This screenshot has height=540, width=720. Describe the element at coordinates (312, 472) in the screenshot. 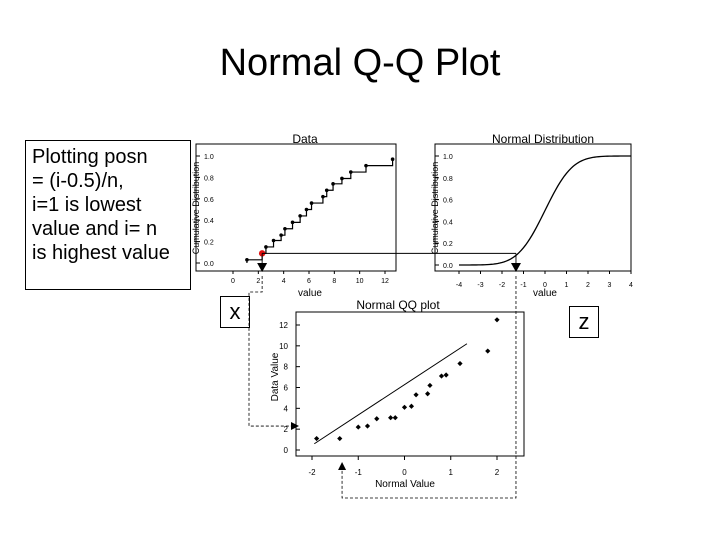

I see `qq-xtick-label: -2` at that location.